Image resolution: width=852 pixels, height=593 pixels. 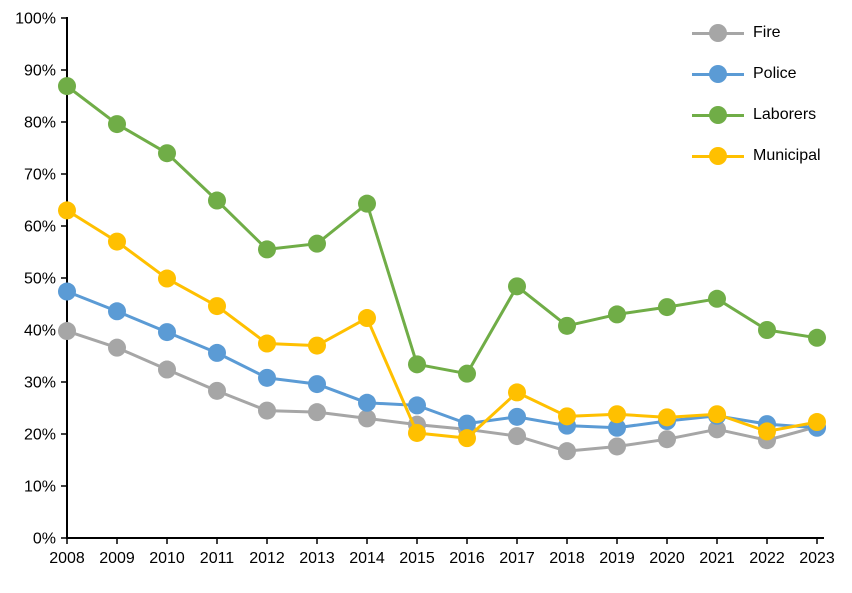 What do you see at coordinates (617, 427) in the screenshot?
I see `data-point-police-2019` at bounding box center [617, 427].